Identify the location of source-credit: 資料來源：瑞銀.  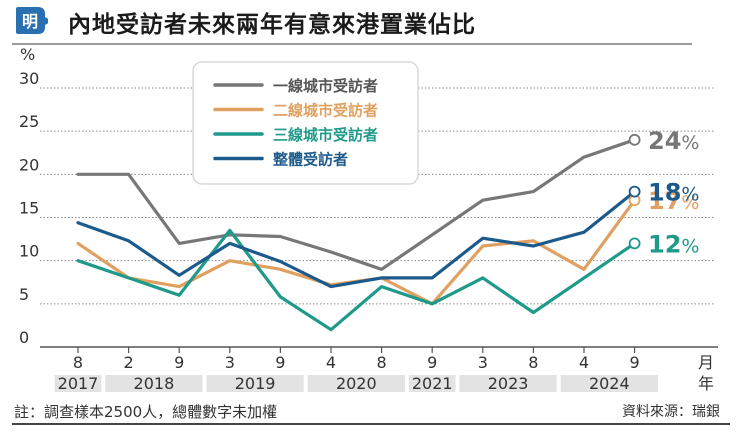
(671, 412).